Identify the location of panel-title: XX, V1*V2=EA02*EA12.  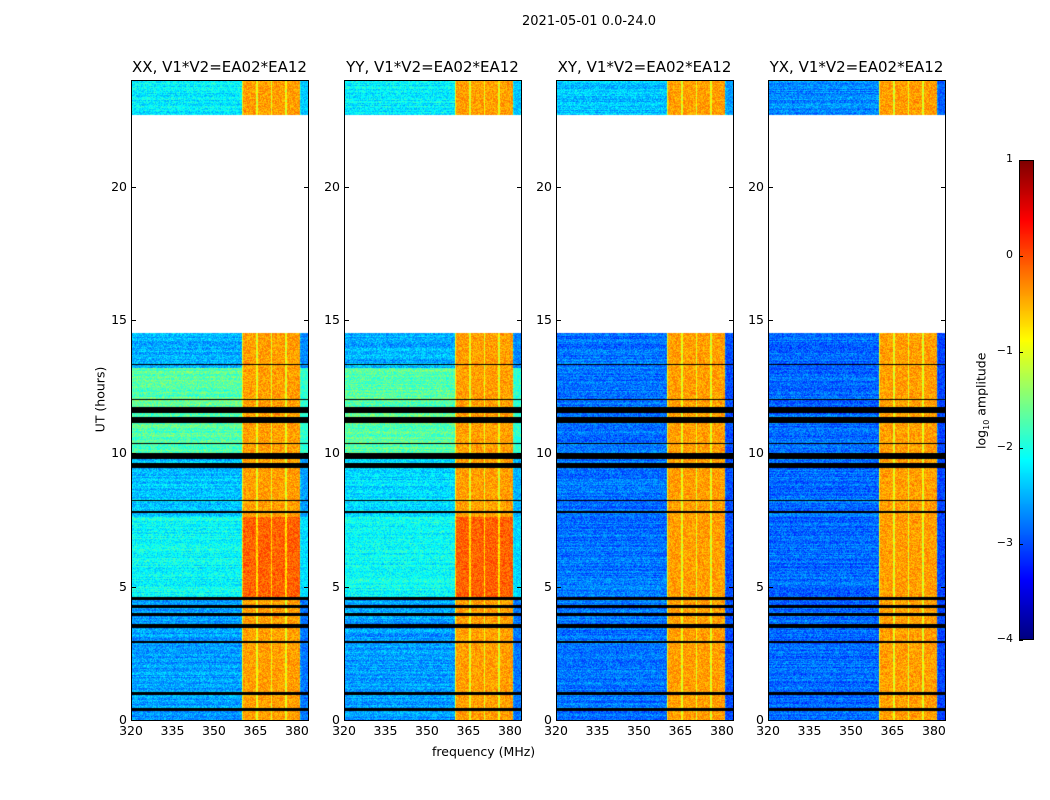
(219, 67).